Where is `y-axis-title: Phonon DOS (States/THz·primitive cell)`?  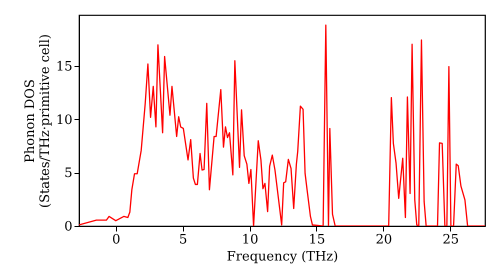 y-axis-title: Phonon DOS (States/THz·primitive cell) is located at coordinates (37, 121).